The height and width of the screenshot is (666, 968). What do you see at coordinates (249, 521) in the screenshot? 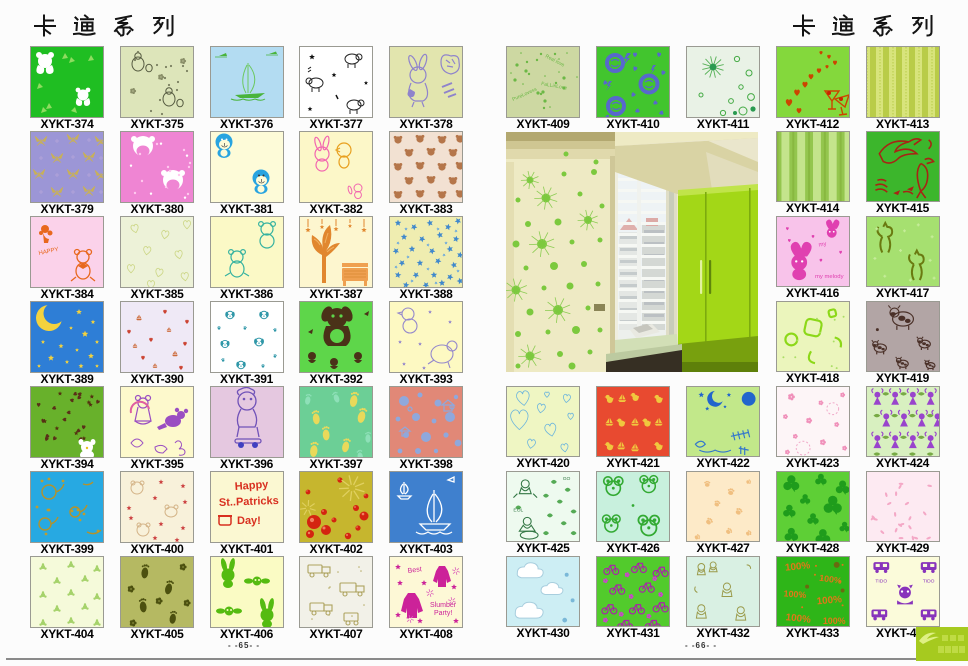
I see `svg-text: Day!` at bounding box center [249, 521].